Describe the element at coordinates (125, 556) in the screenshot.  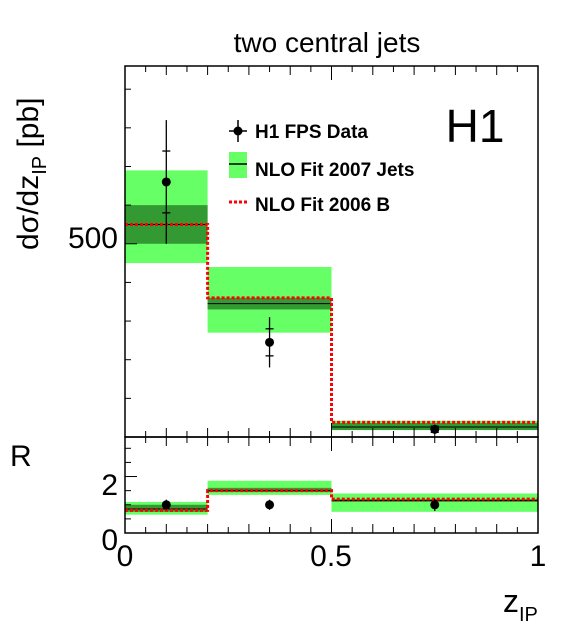
I see `xtick-label-0: 0` at that location.